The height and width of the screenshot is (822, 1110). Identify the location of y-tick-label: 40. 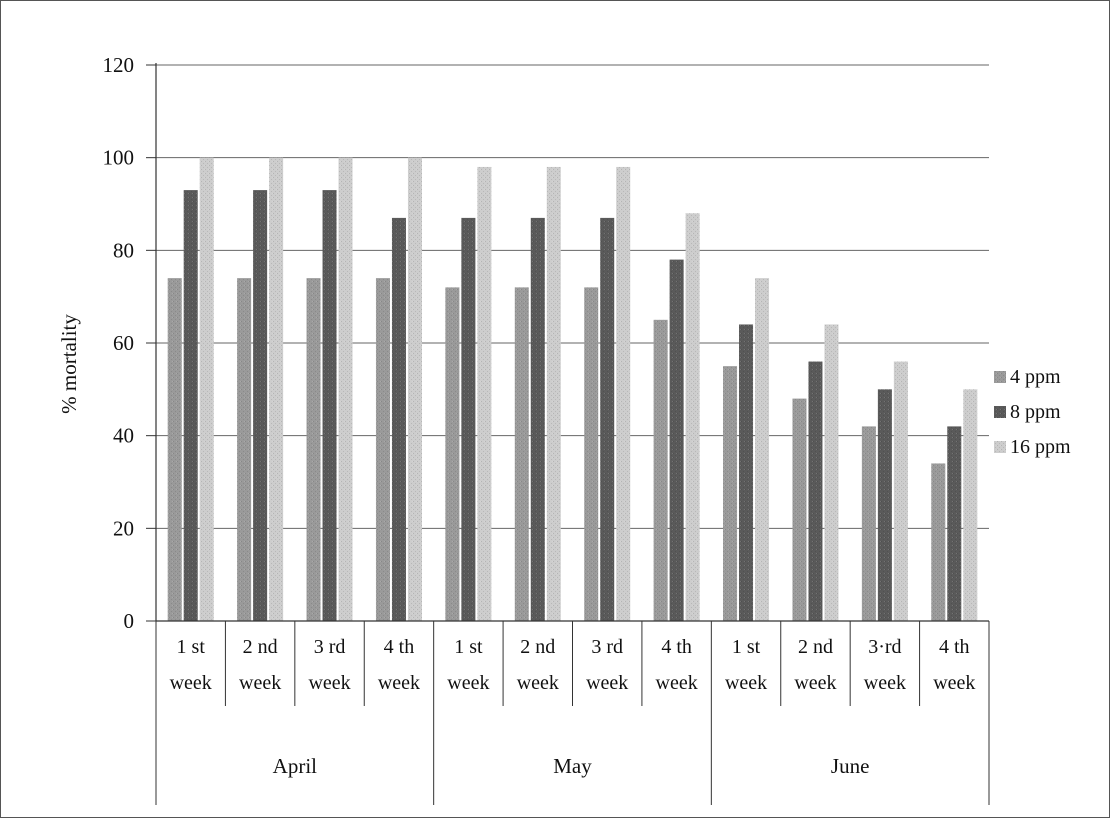
(123, 436).